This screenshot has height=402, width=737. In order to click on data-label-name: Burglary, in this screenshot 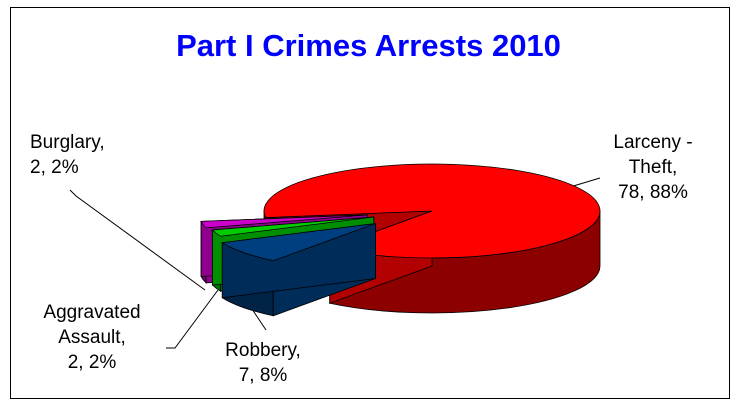, I will do `click(67, 142)`.